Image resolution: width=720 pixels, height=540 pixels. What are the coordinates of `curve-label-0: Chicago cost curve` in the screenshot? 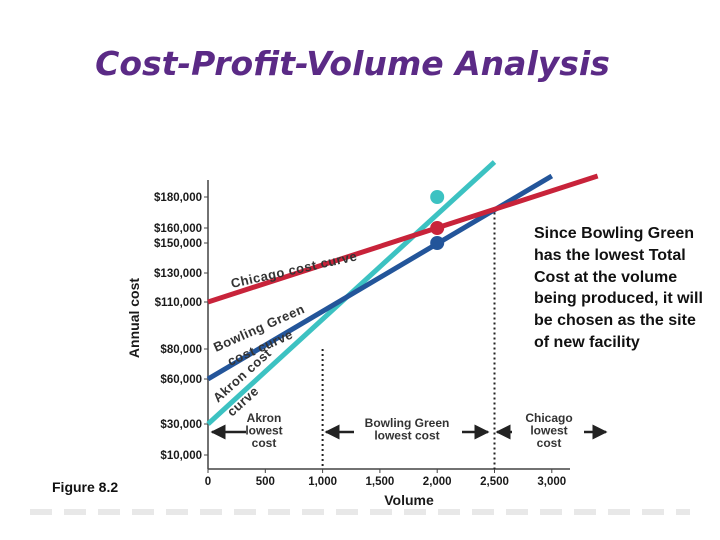 It's located at (293, 269).